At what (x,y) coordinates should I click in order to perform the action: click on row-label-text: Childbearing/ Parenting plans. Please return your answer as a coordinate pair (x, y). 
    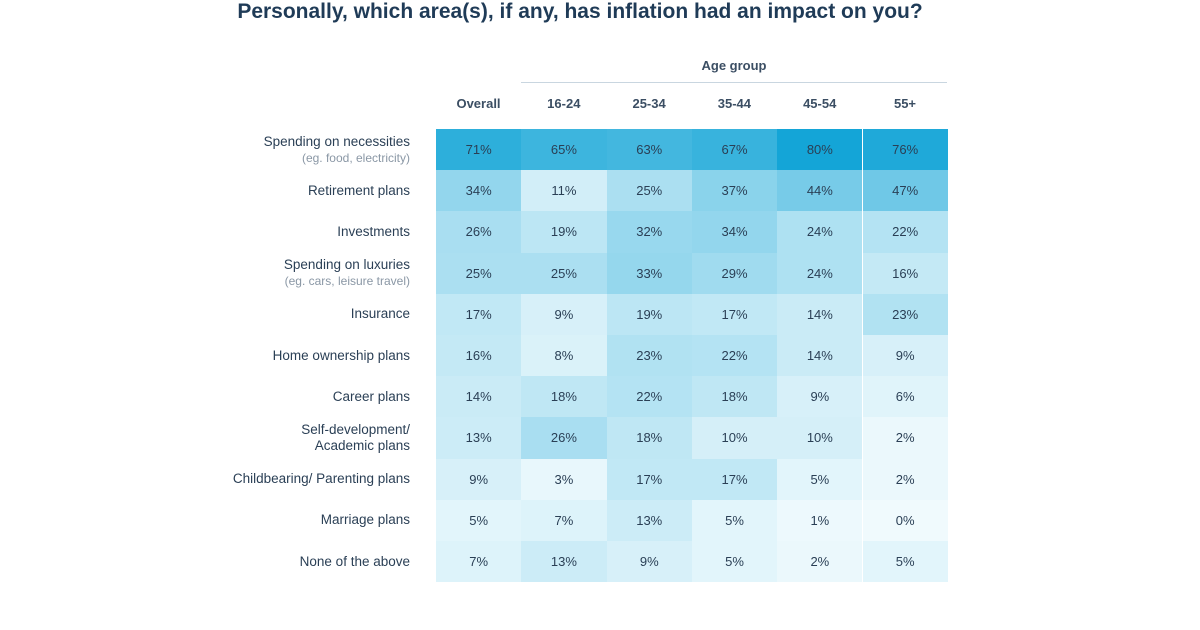
    Looking at the image, I should click on (321, 479).